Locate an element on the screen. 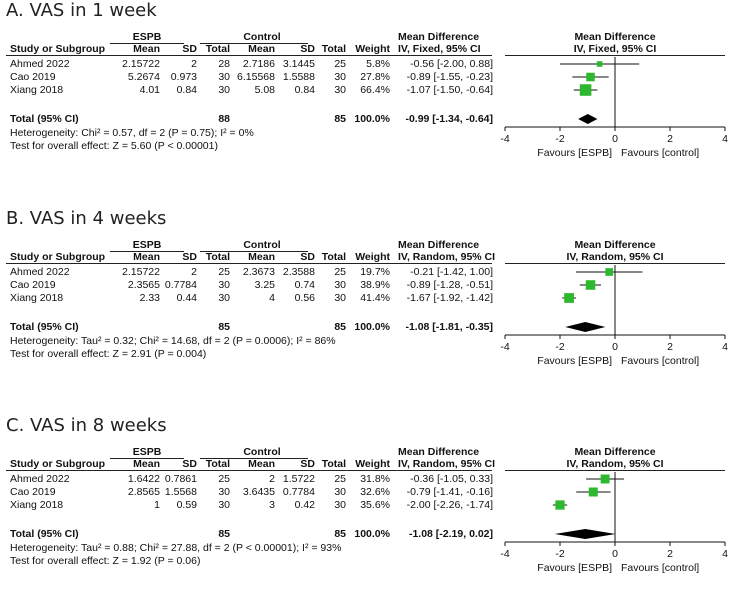 The height and width of the screenshot is (615, 739). study-weight: 19.7% is located at coordinates (375, 272).